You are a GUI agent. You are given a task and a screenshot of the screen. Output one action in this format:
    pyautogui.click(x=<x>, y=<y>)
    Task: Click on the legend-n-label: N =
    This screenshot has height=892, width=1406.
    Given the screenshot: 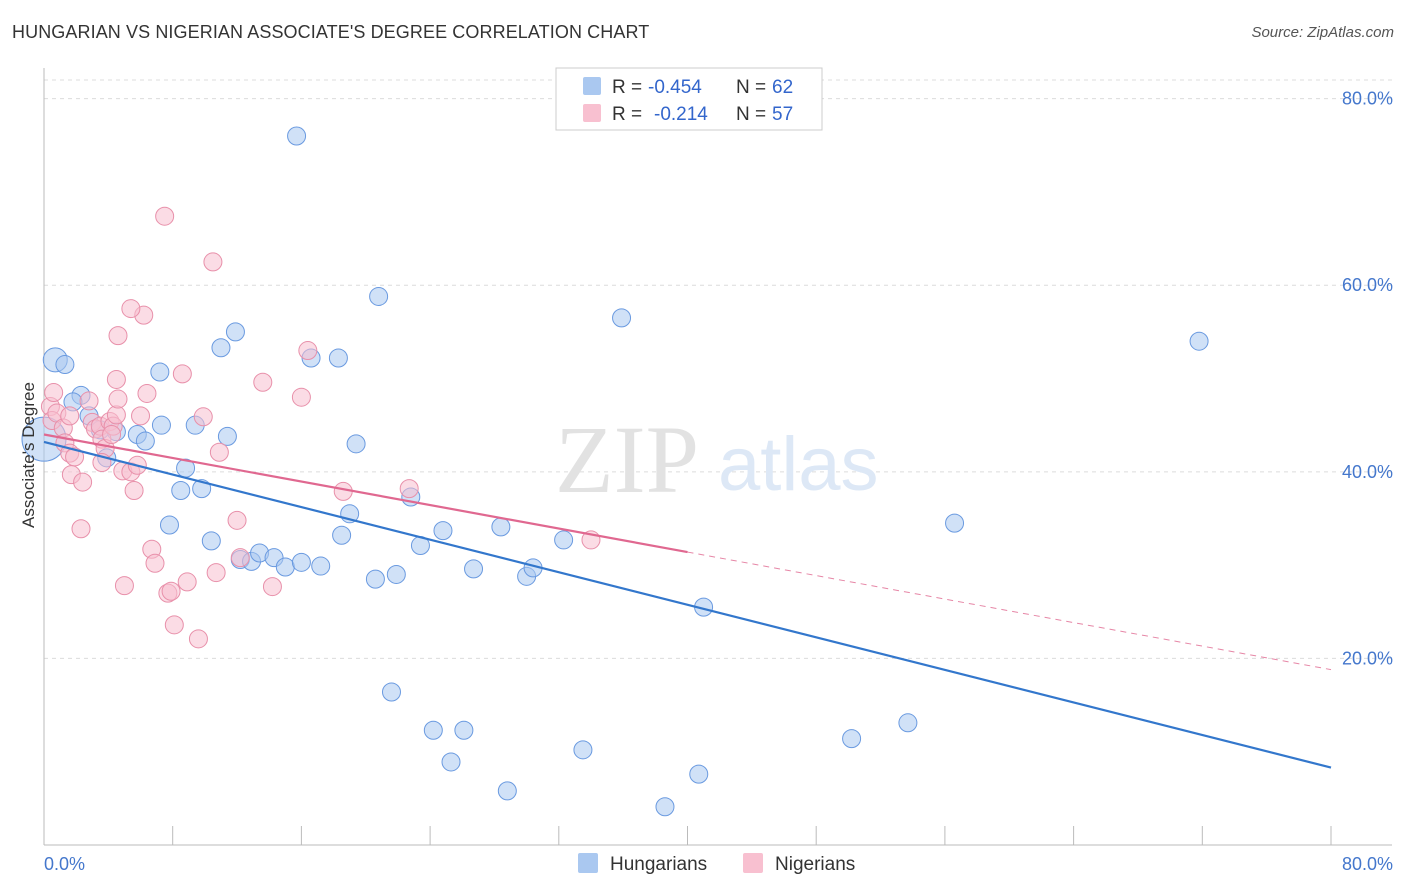 What is the action you would take?
    pyautogui.click(x=751, y=87)
    